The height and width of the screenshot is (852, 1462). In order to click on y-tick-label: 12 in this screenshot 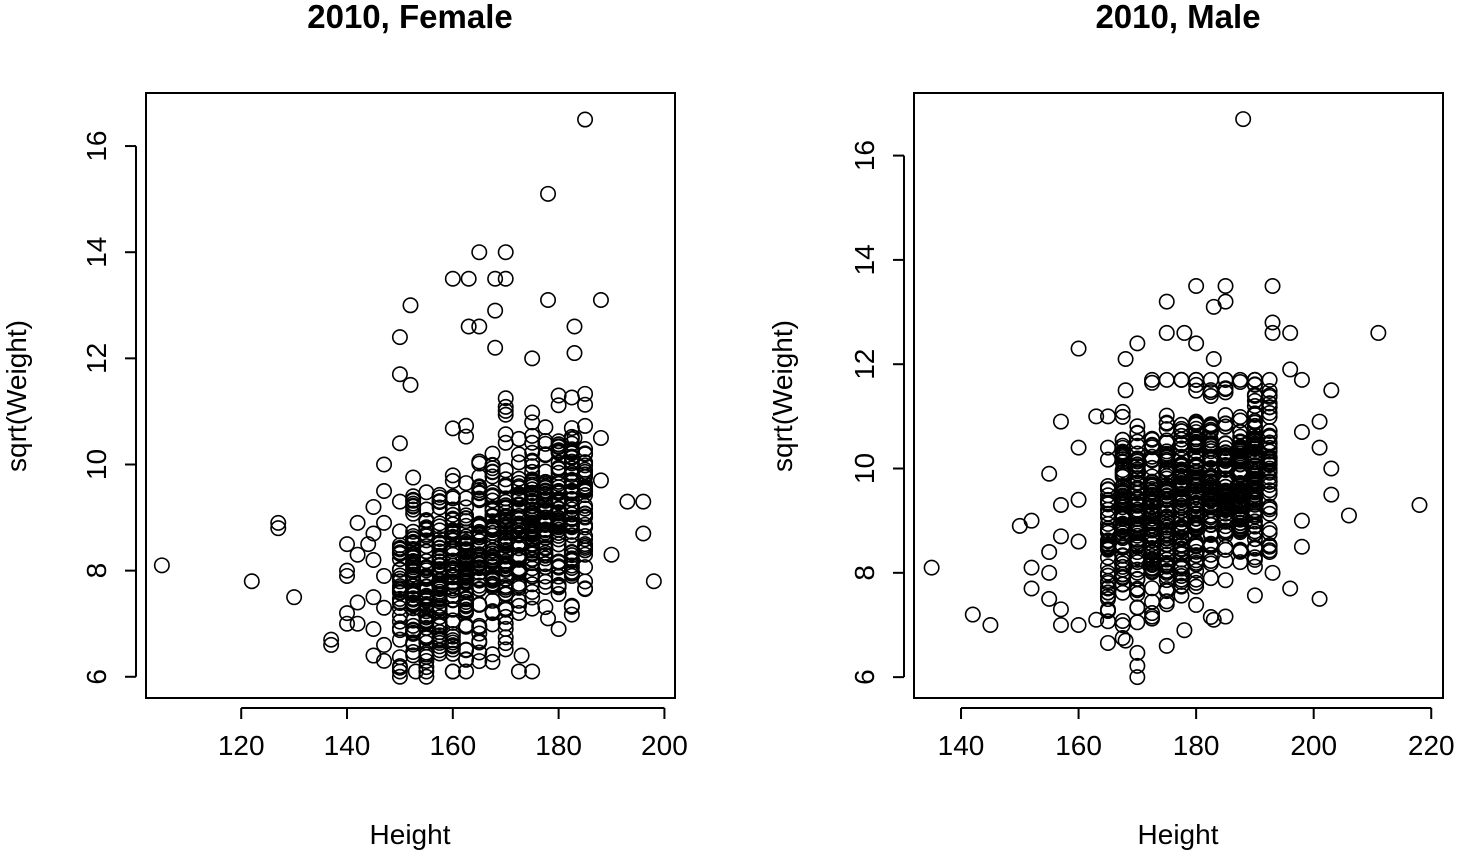, I will do `click(864, 364)`.